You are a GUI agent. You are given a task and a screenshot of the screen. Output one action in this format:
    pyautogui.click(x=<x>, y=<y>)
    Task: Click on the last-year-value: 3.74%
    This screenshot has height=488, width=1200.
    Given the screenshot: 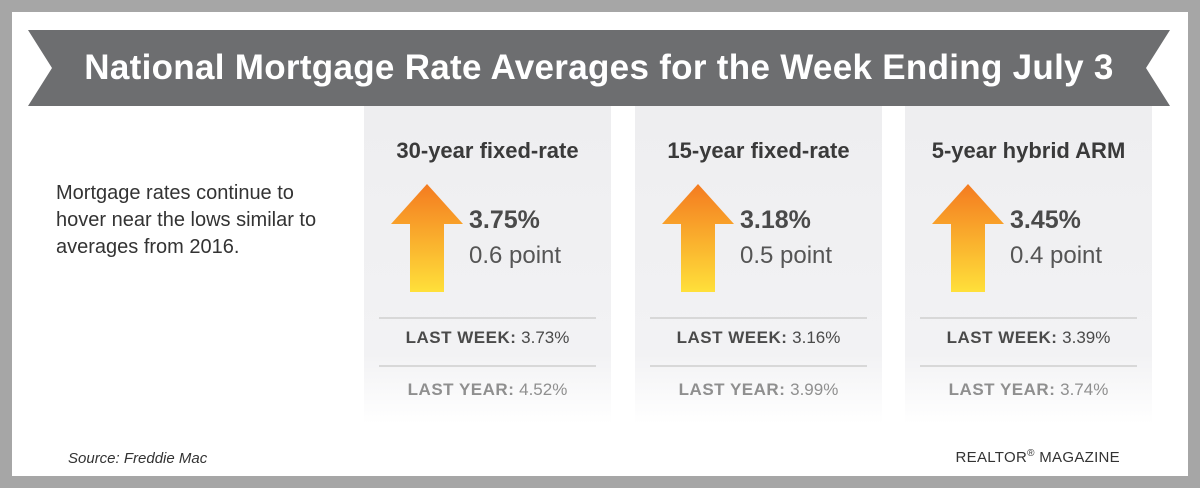 What is the action you would take?
    pyautogui.click(x=1084, y=389)
    